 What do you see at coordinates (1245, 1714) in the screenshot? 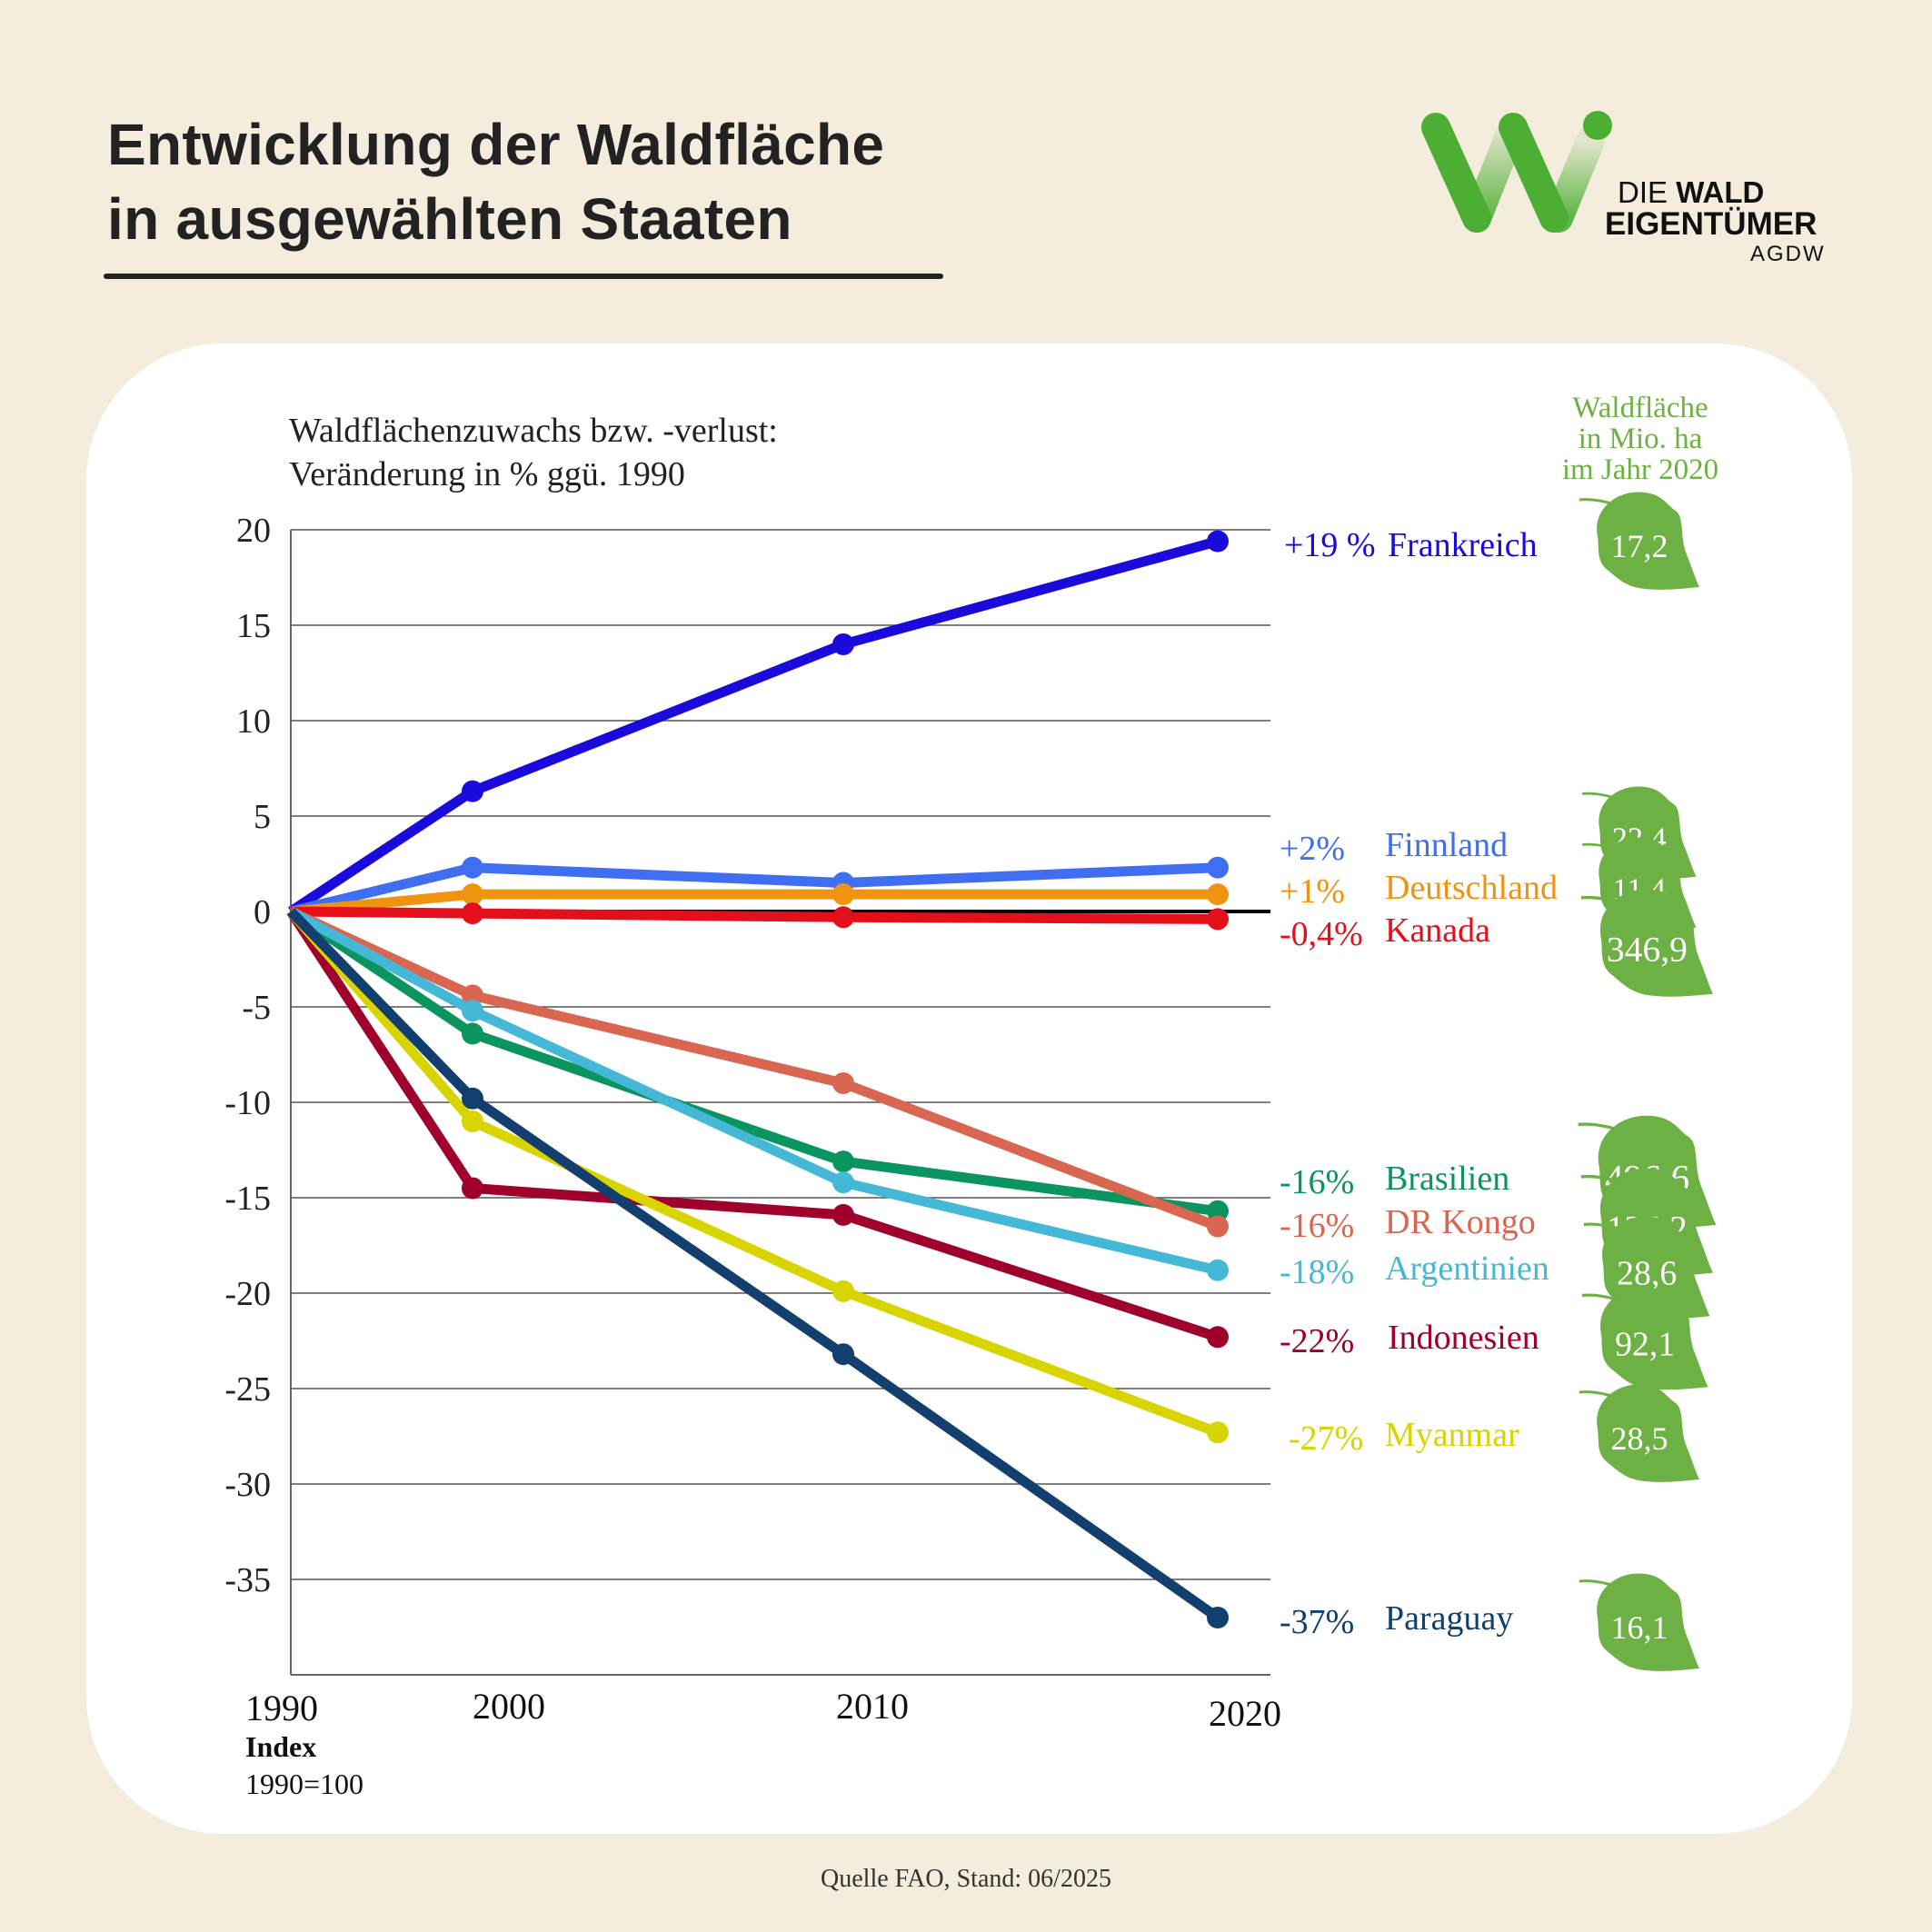
I see `x-tick-label: 2020` at bounding box center [1245, 1714].